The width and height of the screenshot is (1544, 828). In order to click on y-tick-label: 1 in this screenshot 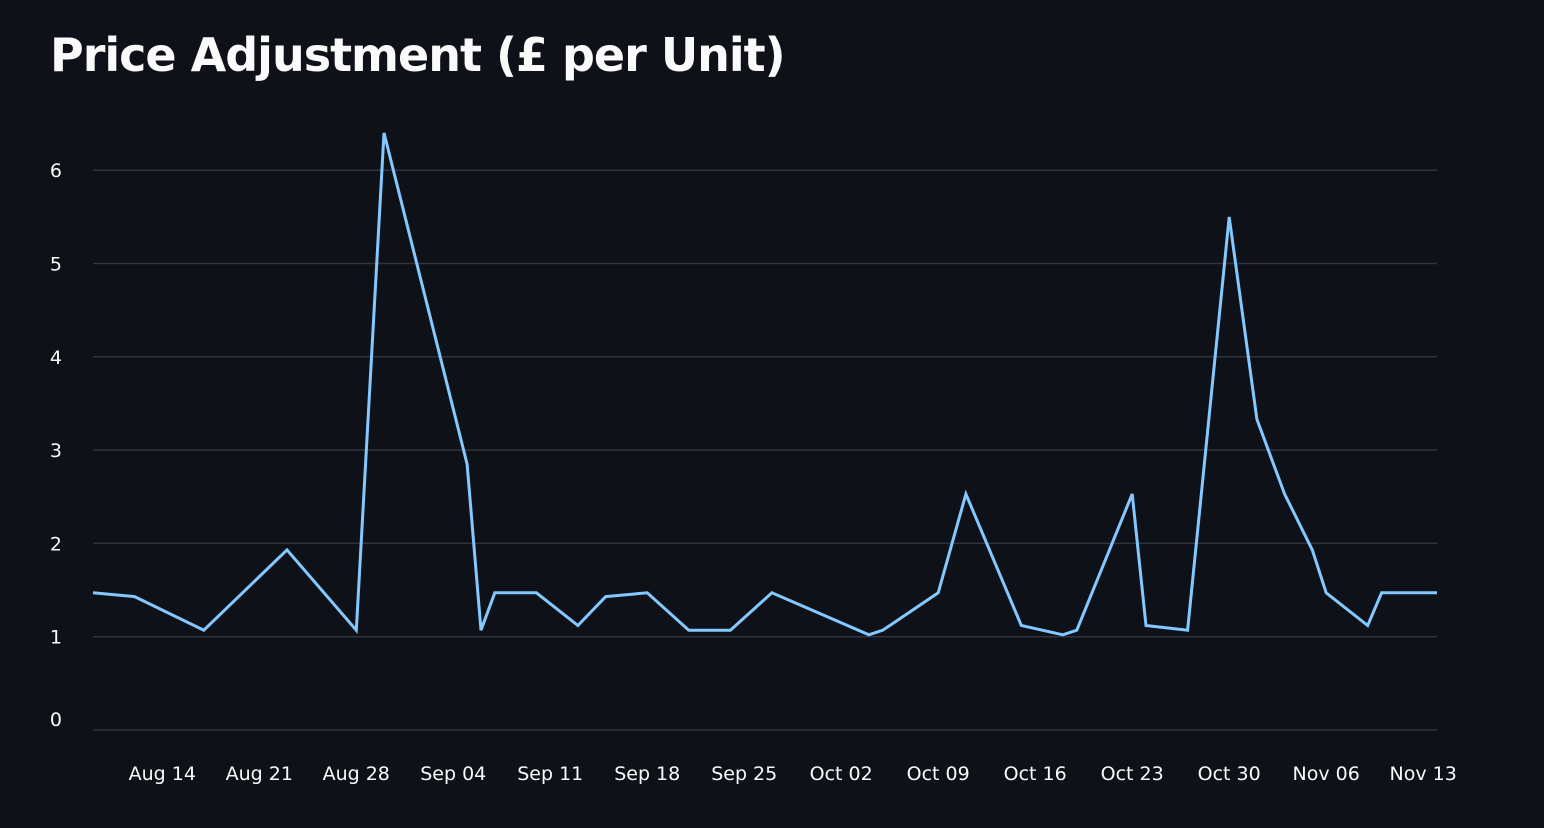, I will do `click(56, 638)`.